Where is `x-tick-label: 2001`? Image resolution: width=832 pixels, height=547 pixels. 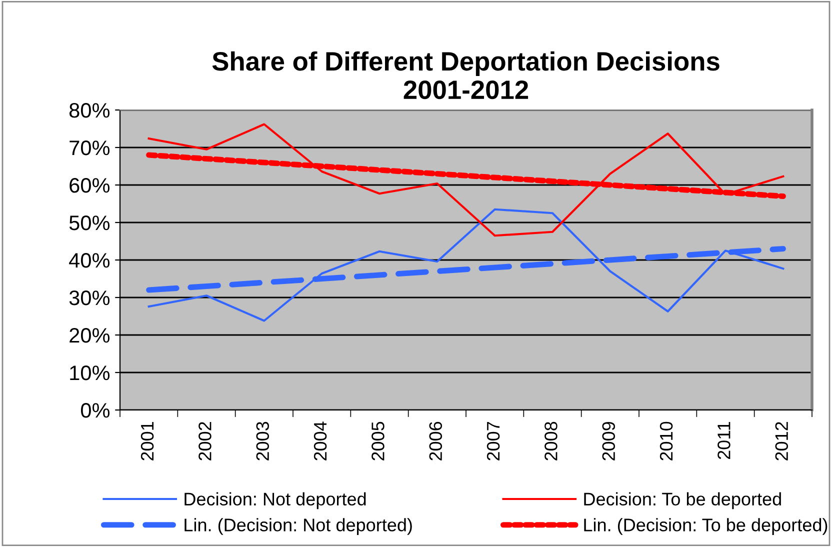
x-tick-label: 2001 is located at coordinates (147, 441).